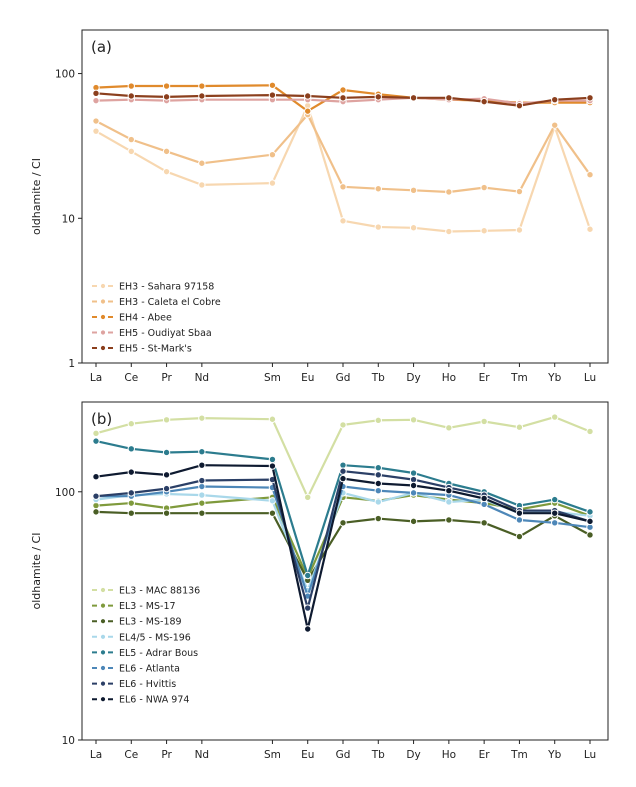 The height and width of the screenshot is (787, 636). Describe the element at coordinates (485, 378) in the screenshot. I see `x-tick-label: Er` at that location.